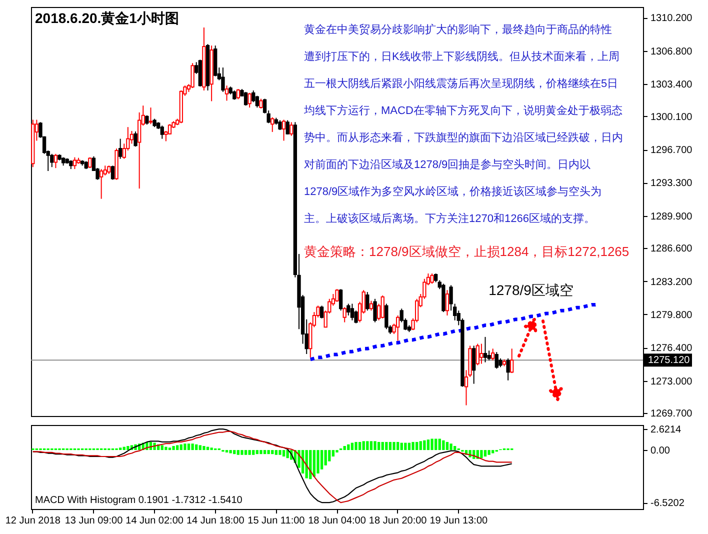  What do you see at coordinates (461, 83) in the screenshot?
I see `annotation: 五一根大阴线后紧跟小阳线震荡后再次呈现阴线，价格继续在5日` at bounding box center [461, 83].